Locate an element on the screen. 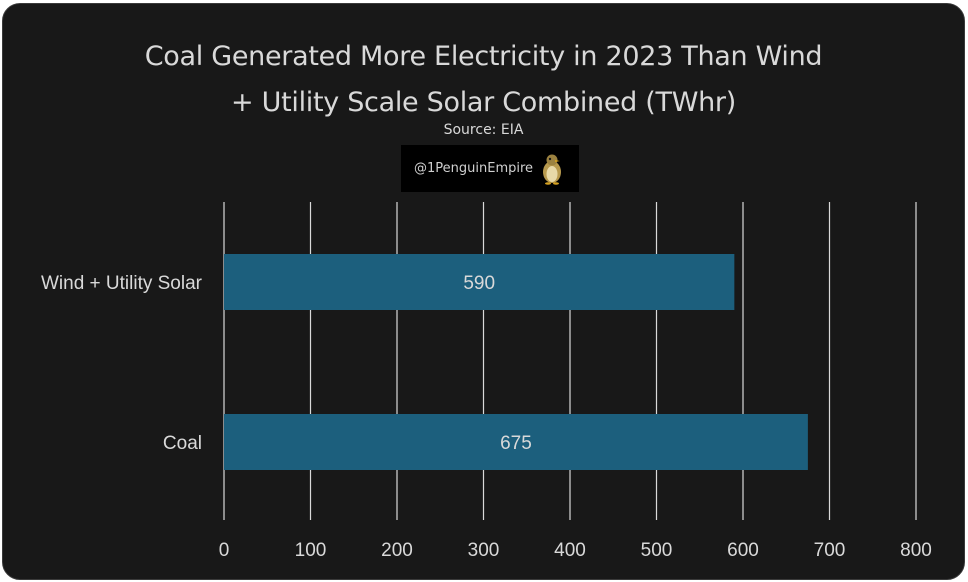 The width and height of the screenshot is (968, 582). x-tick-label: 400 is located at coordinates (570, 550).